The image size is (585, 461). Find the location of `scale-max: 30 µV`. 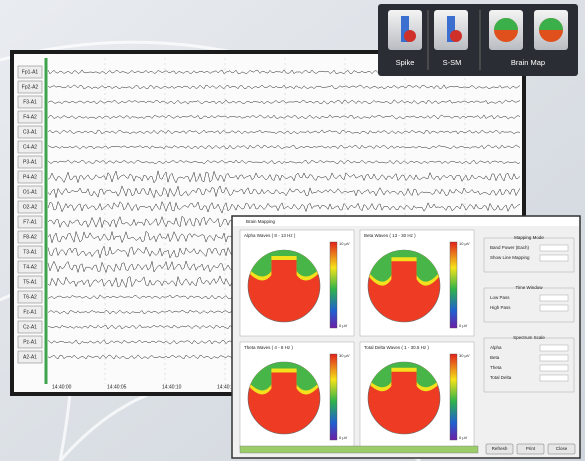

scale-max: 30 µV is located at coordinates (344, 355).